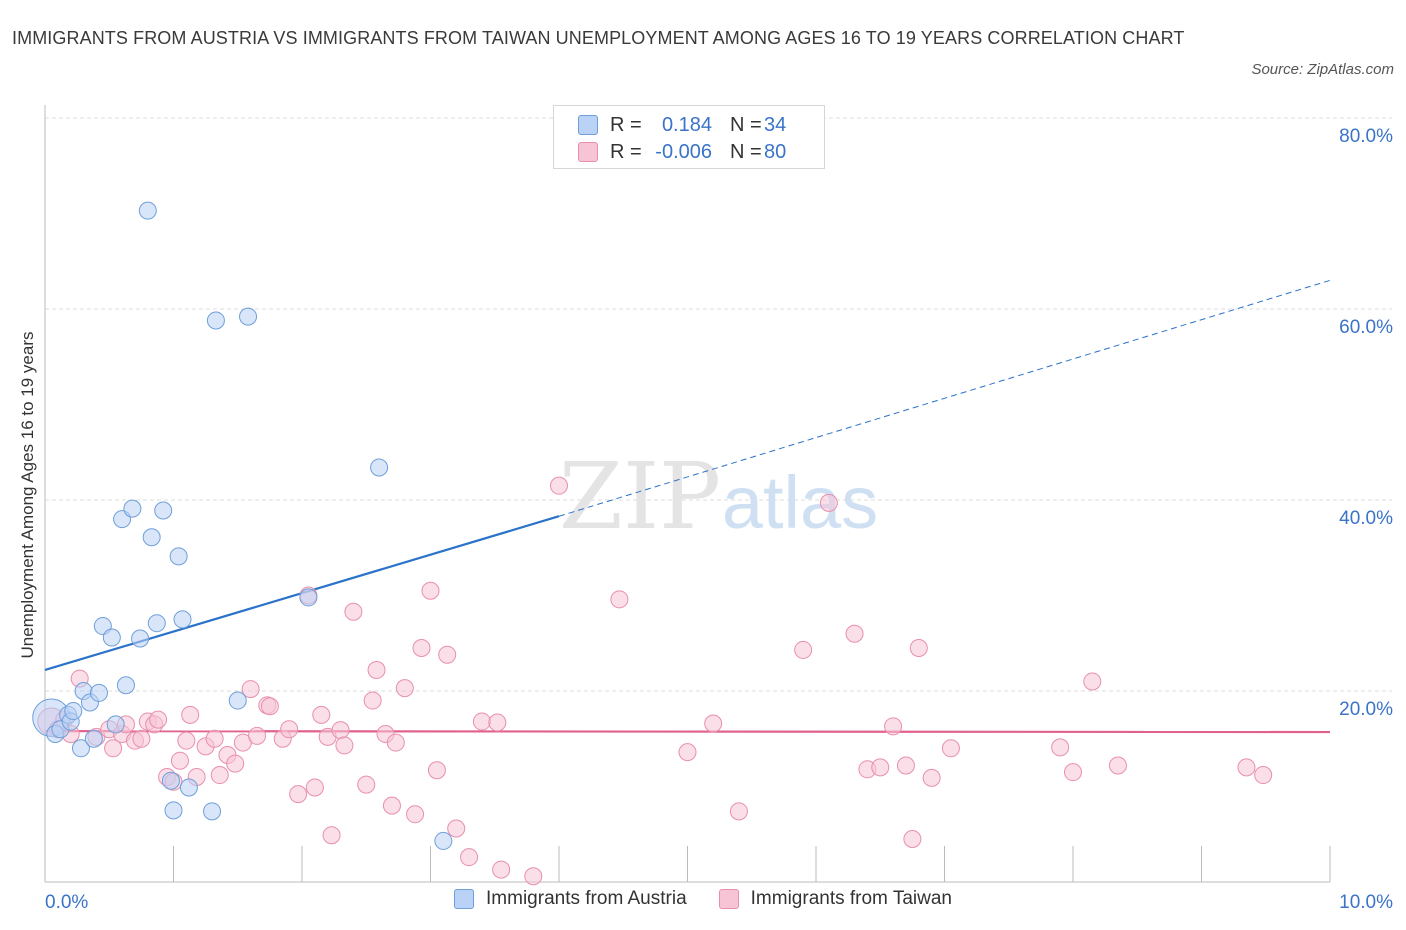  I want to click on austria-trend-extension, so click(944, 398).